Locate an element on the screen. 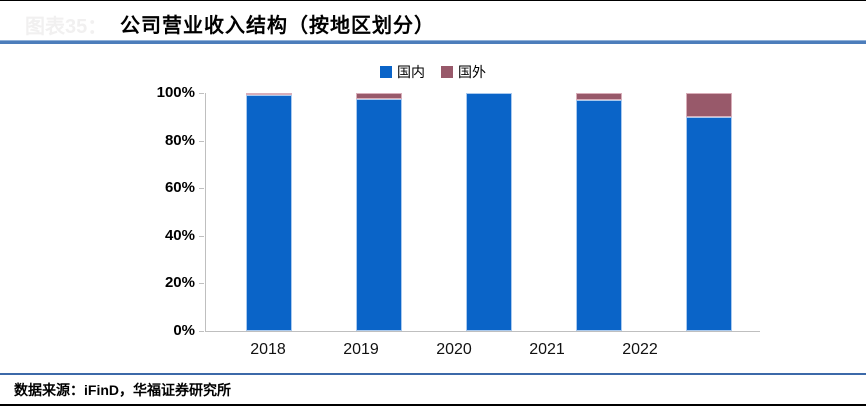 Image resolution: width=866 pixels, height=412 pixels. legend-label: 国外 is located at coordinates (472, 72).